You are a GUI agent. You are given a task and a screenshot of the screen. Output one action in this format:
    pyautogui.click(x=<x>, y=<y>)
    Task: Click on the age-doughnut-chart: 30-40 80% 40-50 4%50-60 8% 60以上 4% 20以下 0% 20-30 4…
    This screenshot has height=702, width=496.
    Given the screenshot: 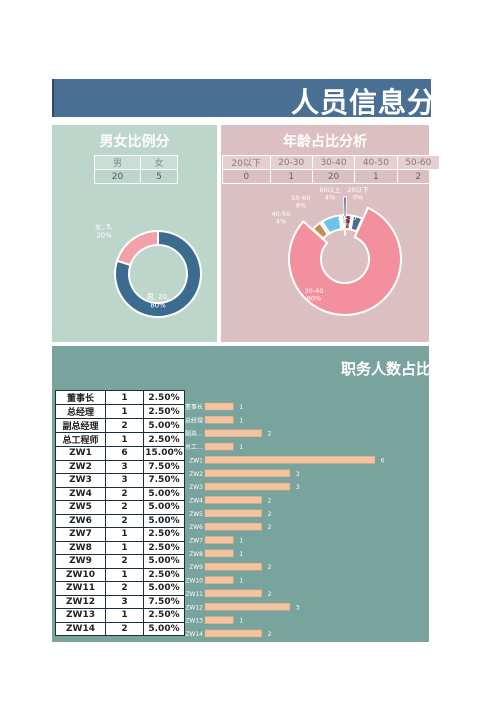 What is the action you would take?
    pyautogui.click(x=337, y=250)
    